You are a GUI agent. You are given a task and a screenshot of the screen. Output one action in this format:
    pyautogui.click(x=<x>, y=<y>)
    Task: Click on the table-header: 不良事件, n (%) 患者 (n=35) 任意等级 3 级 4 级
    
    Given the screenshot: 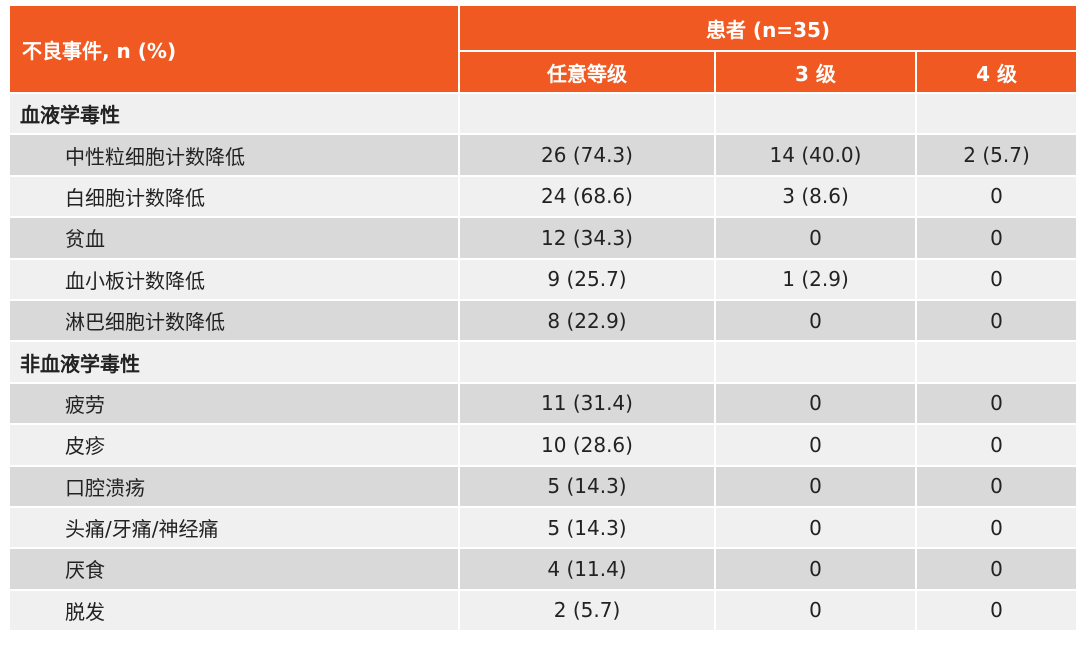 What is the action you would take?
    pyautogui.click(x=543, y=49)
    